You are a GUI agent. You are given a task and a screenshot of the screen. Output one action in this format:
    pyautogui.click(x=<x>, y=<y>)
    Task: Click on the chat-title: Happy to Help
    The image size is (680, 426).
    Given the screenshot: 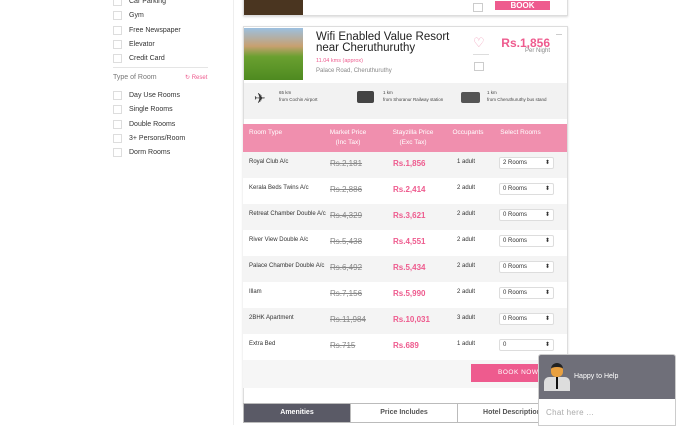 What is the action you would take?
    pyautogui.click(x=596, y=376)
    